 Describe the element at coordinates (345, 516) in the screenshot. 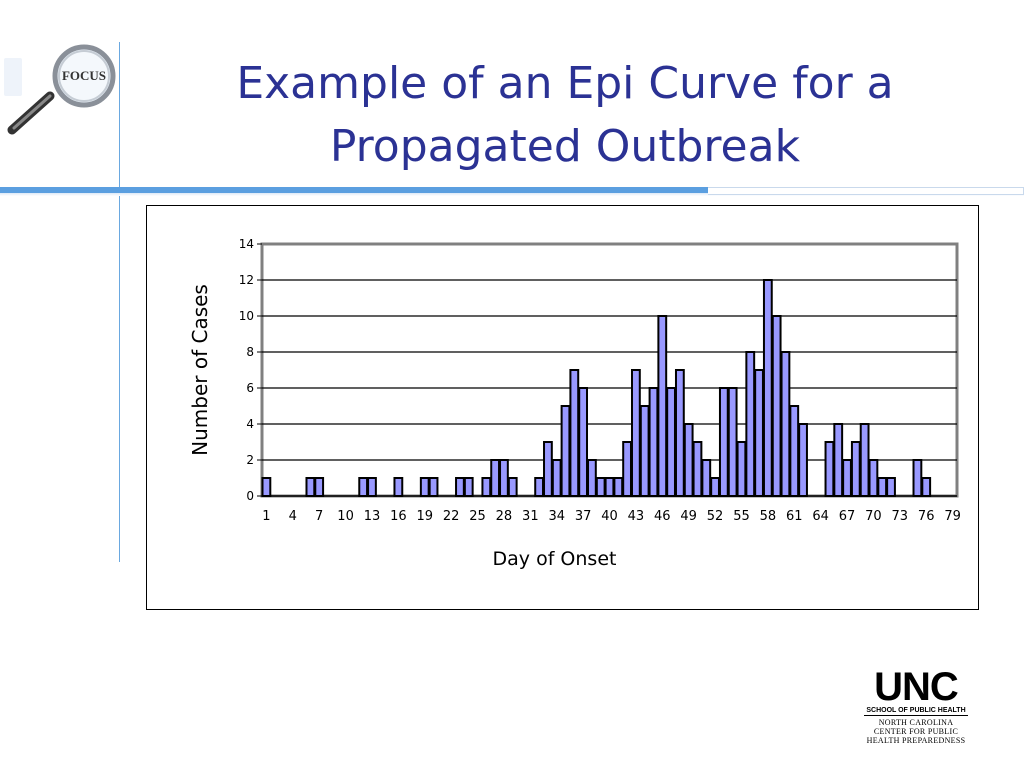

I see `x-tick-label: 10` at that location.